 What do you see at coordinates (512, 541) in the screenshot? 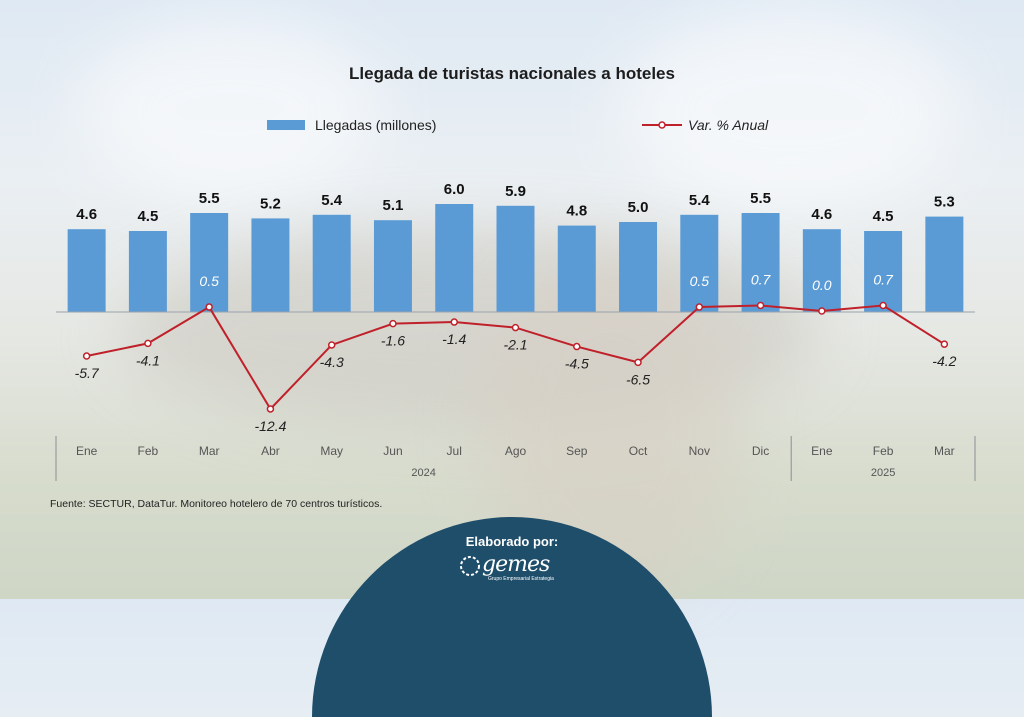
I see `footer-label: Elaborado por:` at bounding box center [512, 541].